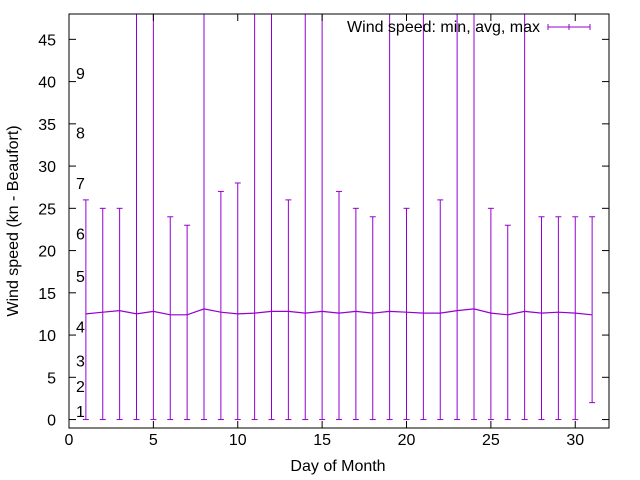 This screenshot has height=480, width=640. Describe the element at coordinates (337, 466) in the screenshot. I see `x-axis-label: Day of Month` at that location.